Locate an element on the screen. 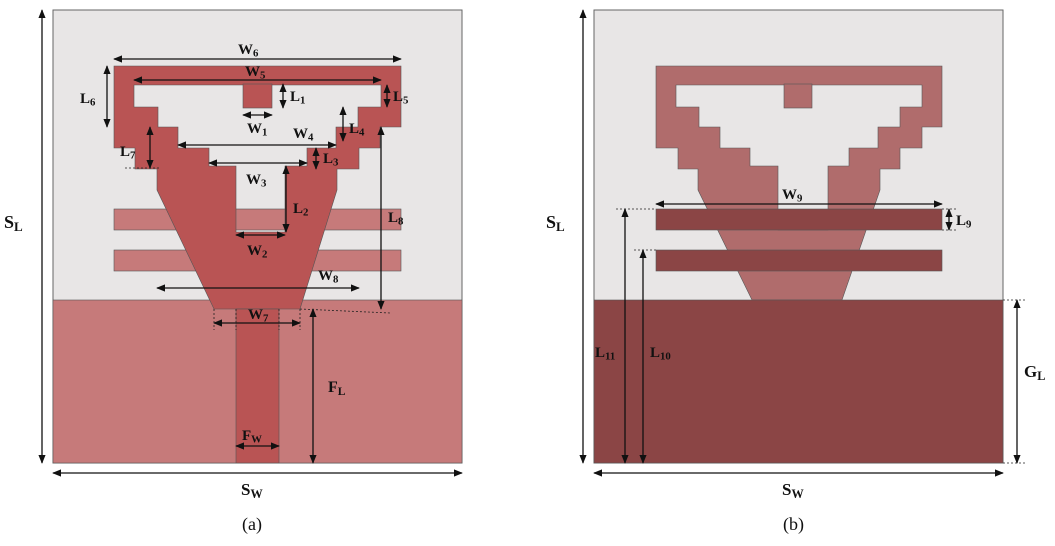 The image size is (1055, 546). label-l6: L6 is located at coordinates (88, 100).